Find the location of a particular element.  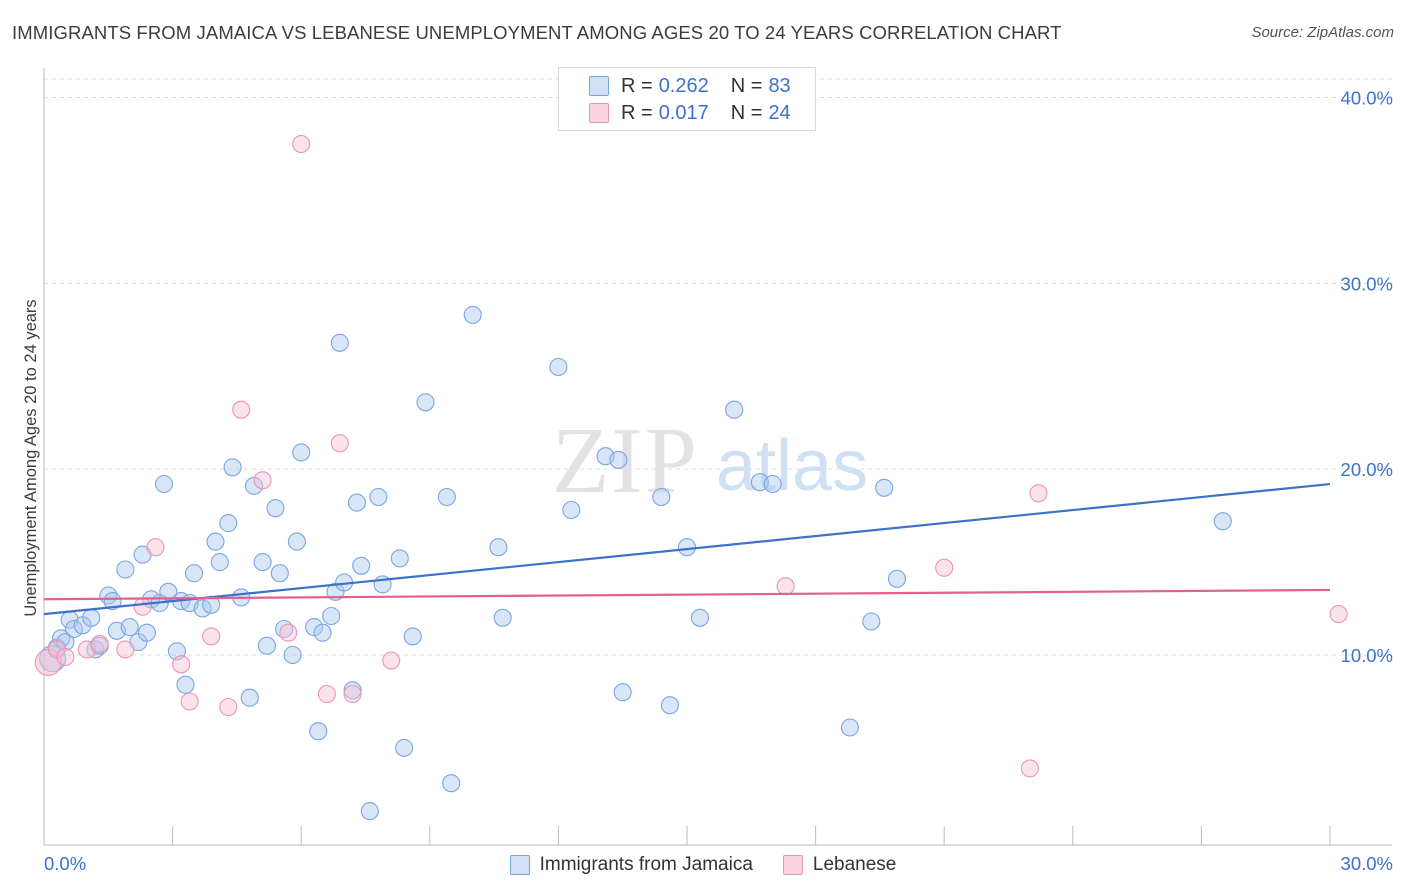

series-legend: Immigrants from Jamaica Lebanese is located at coordinates (703, 865).